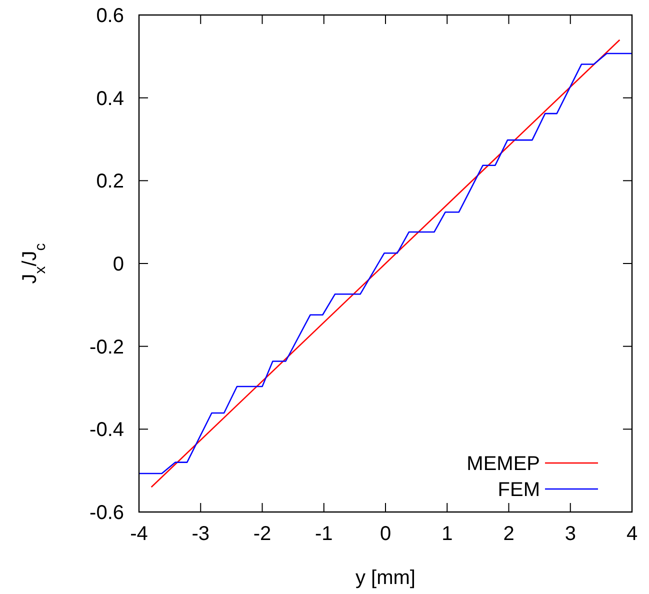  Describe the element at coordinates (503, 464) in the screenshot. I see `legend-label: MEMEP` at that location.